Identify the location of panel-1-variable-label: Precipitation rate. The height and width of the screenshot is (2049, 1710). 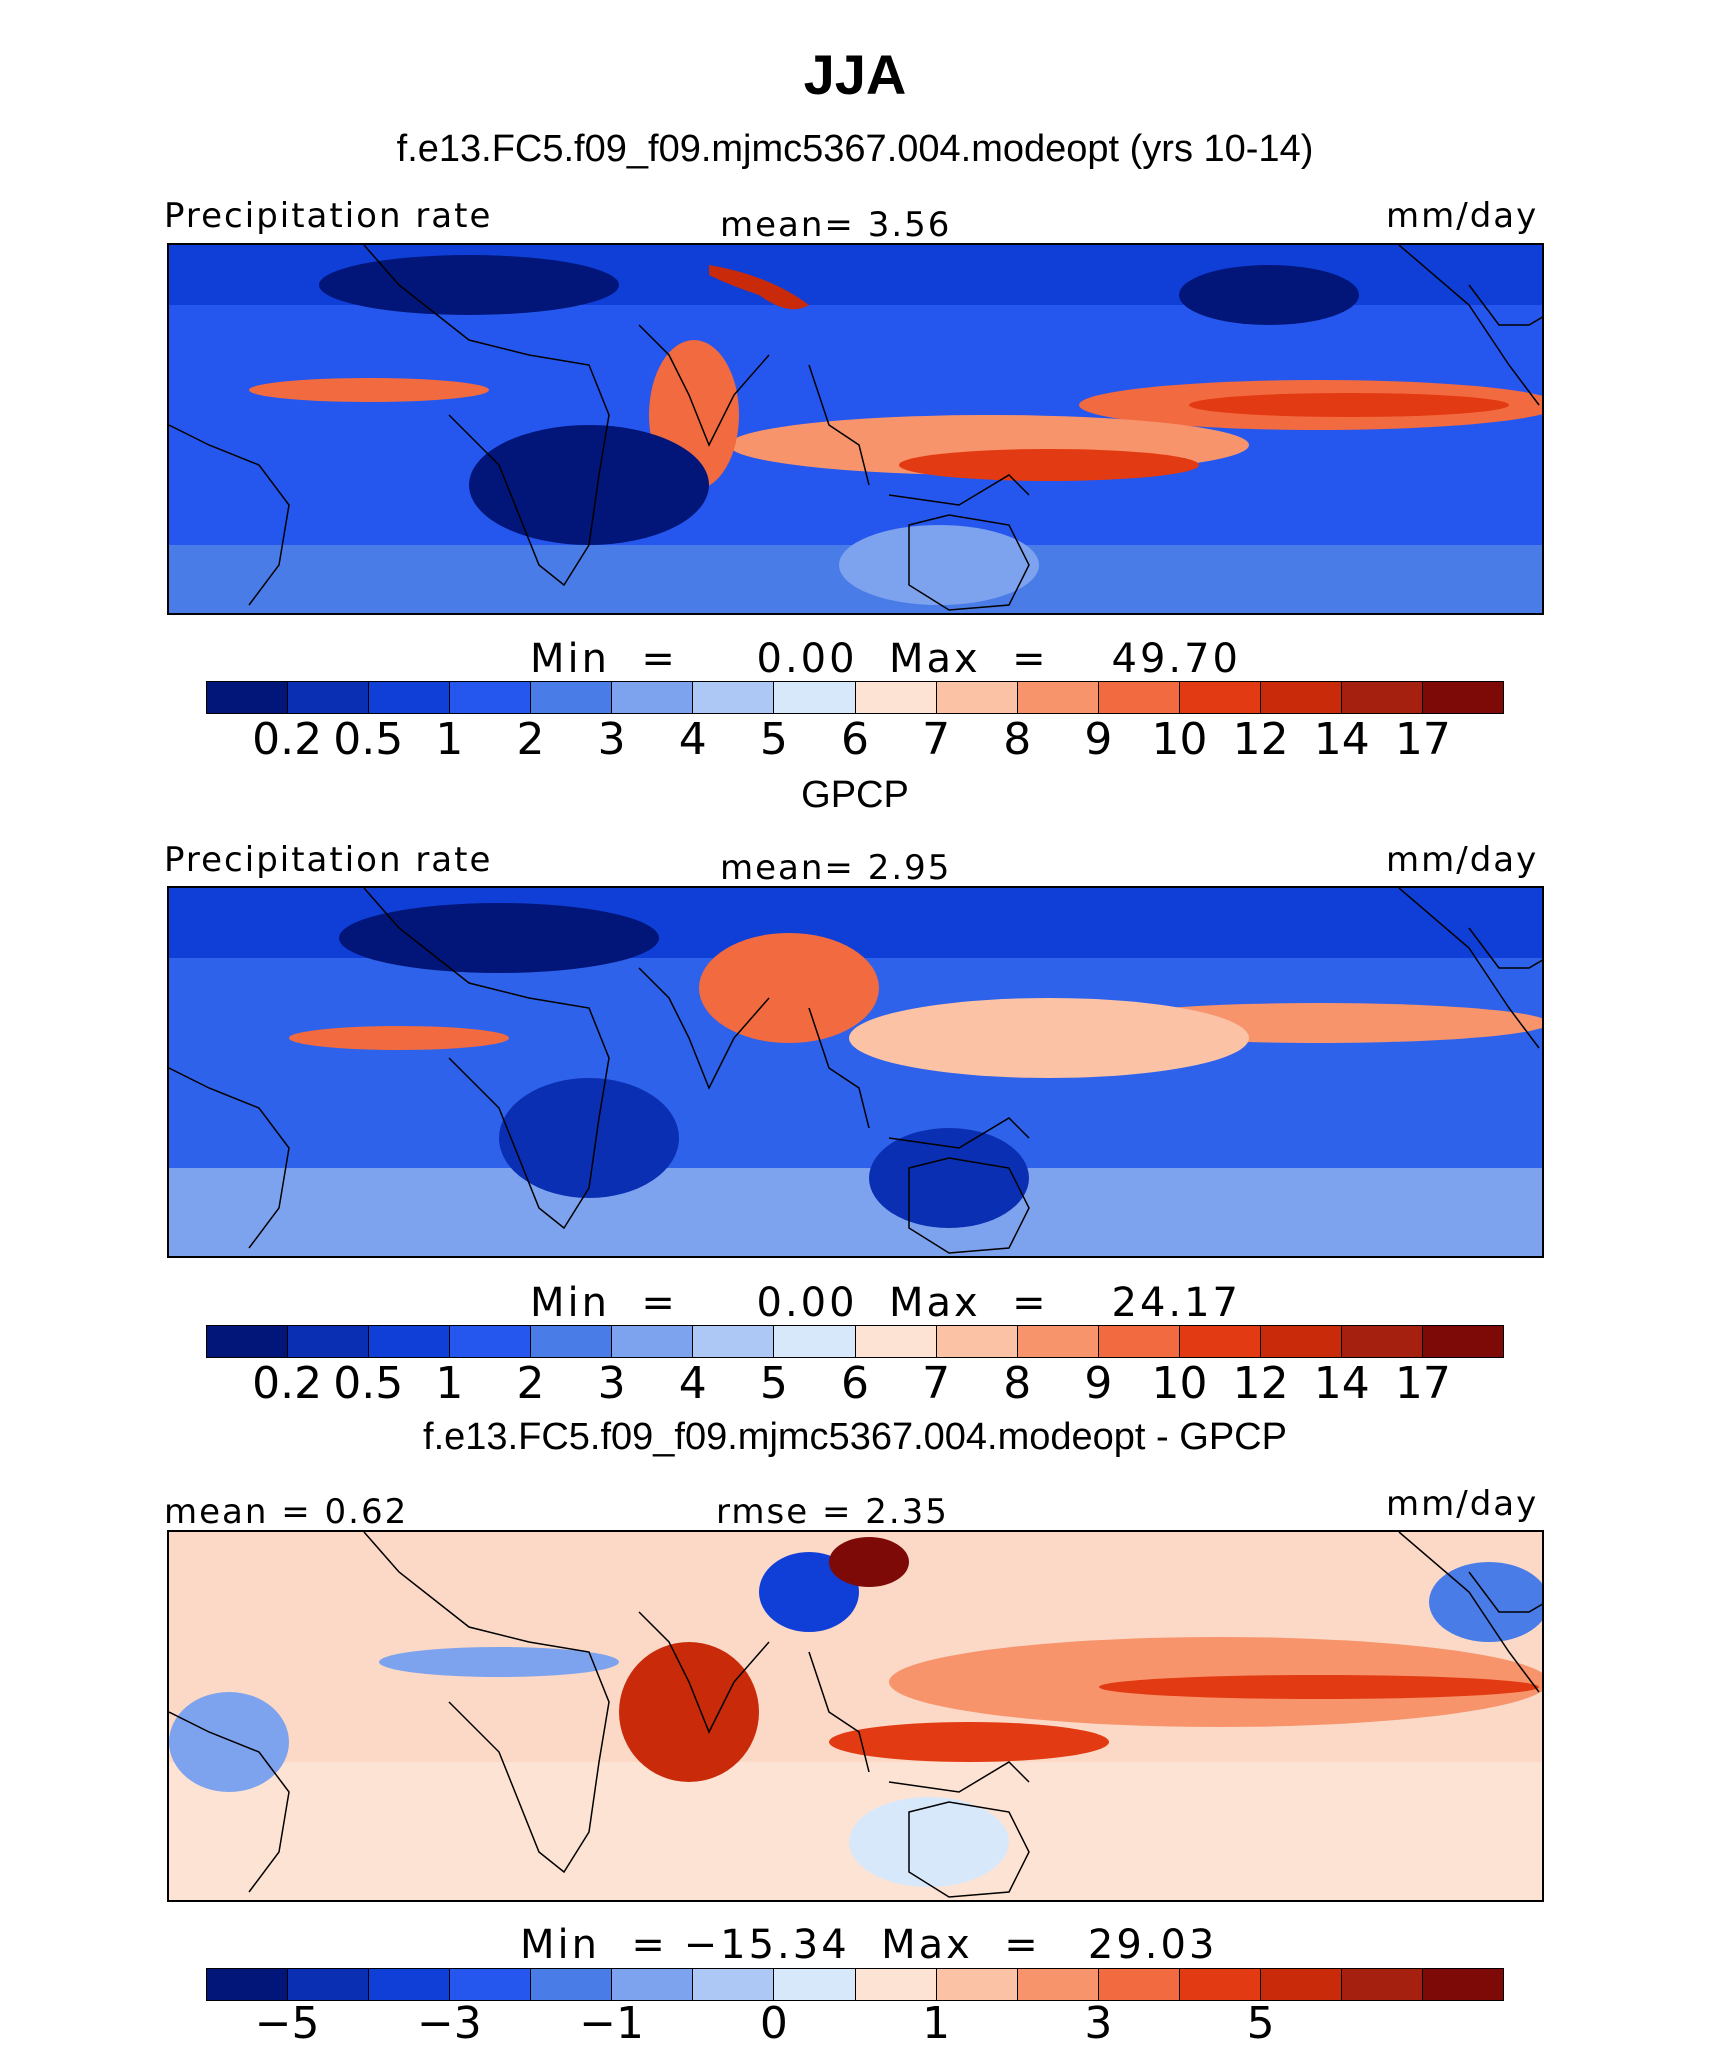
(328, 216).